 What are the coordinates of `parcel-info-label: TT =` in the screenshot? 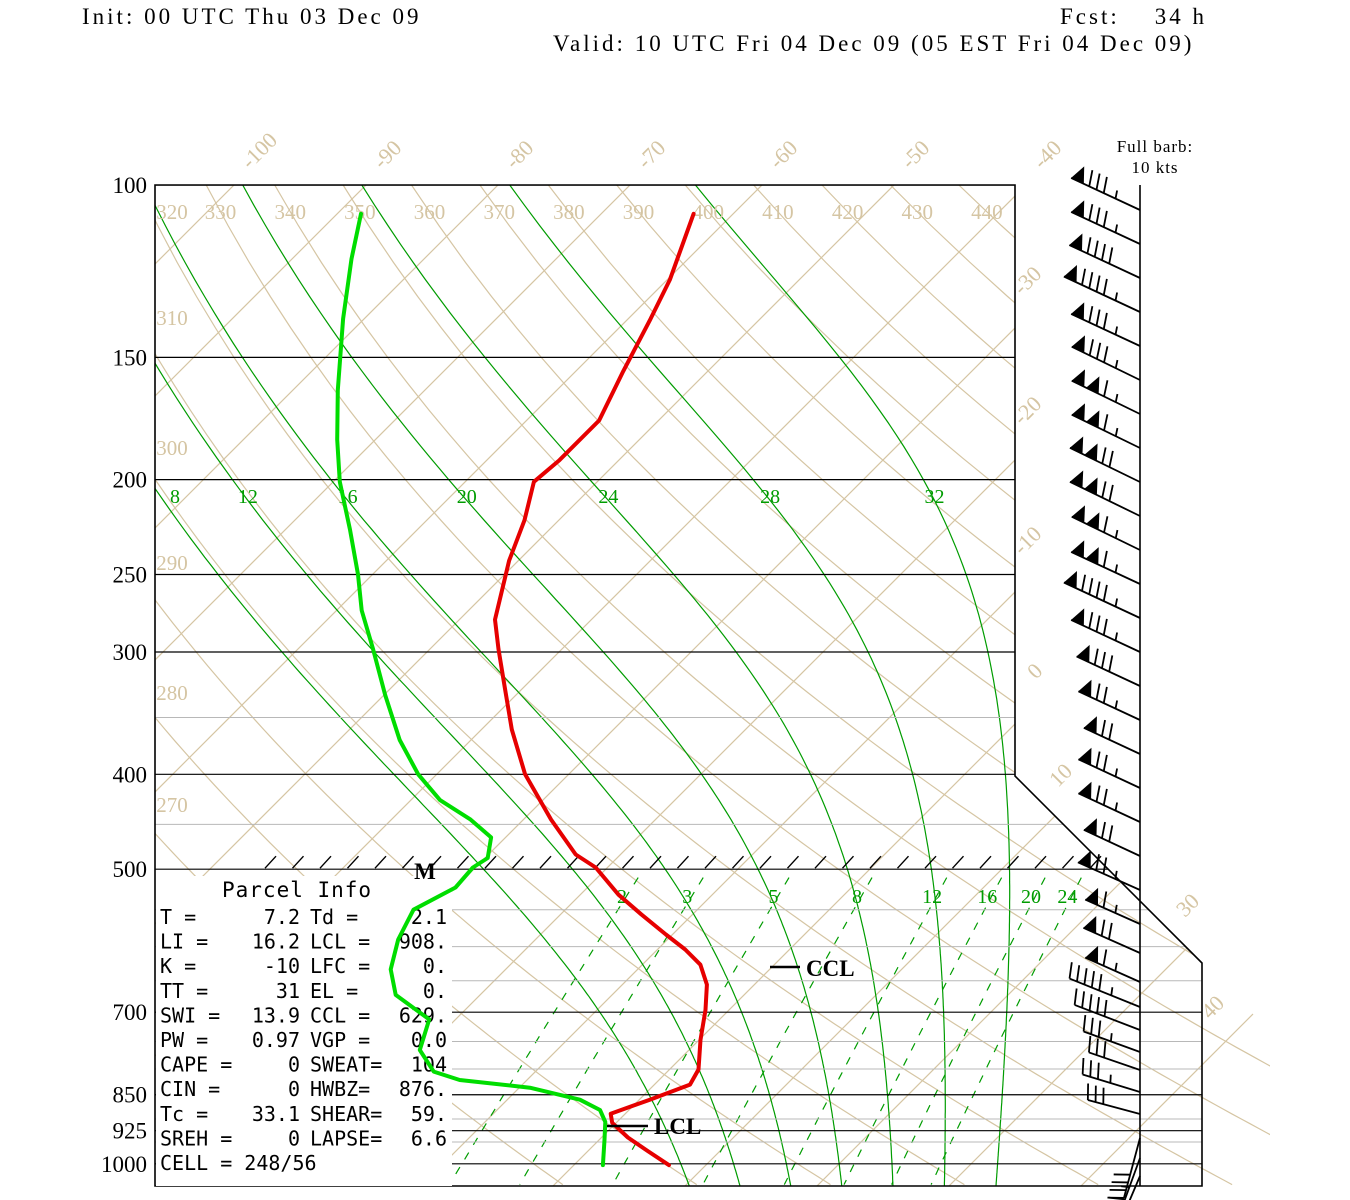 It's located at (184, 991).